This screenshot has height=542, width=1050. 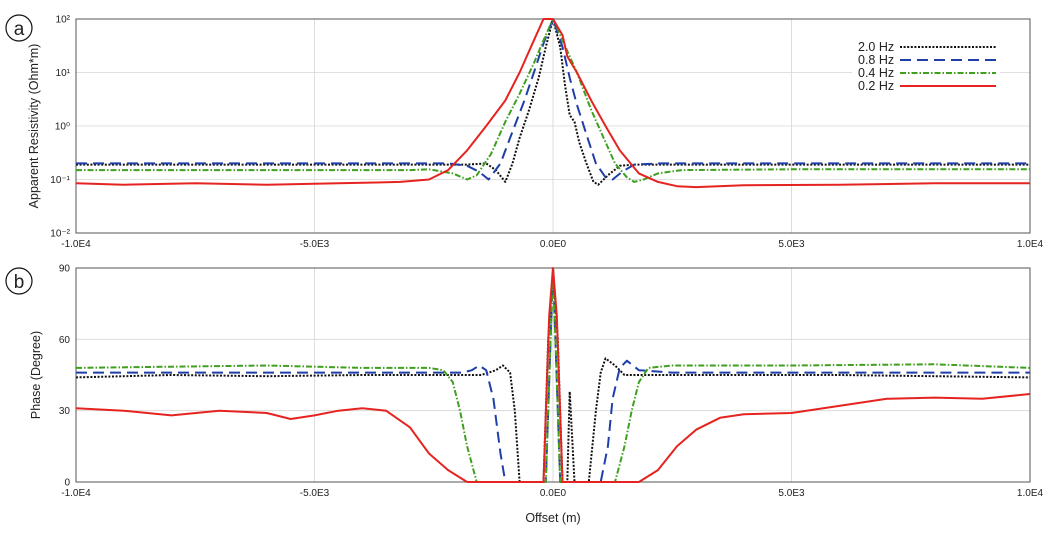 I want to click on panel-b-xticks: -1.0E4 -5.0E3 0.0E0 5.0E3 1.0E4, so click(x=552, y=493).